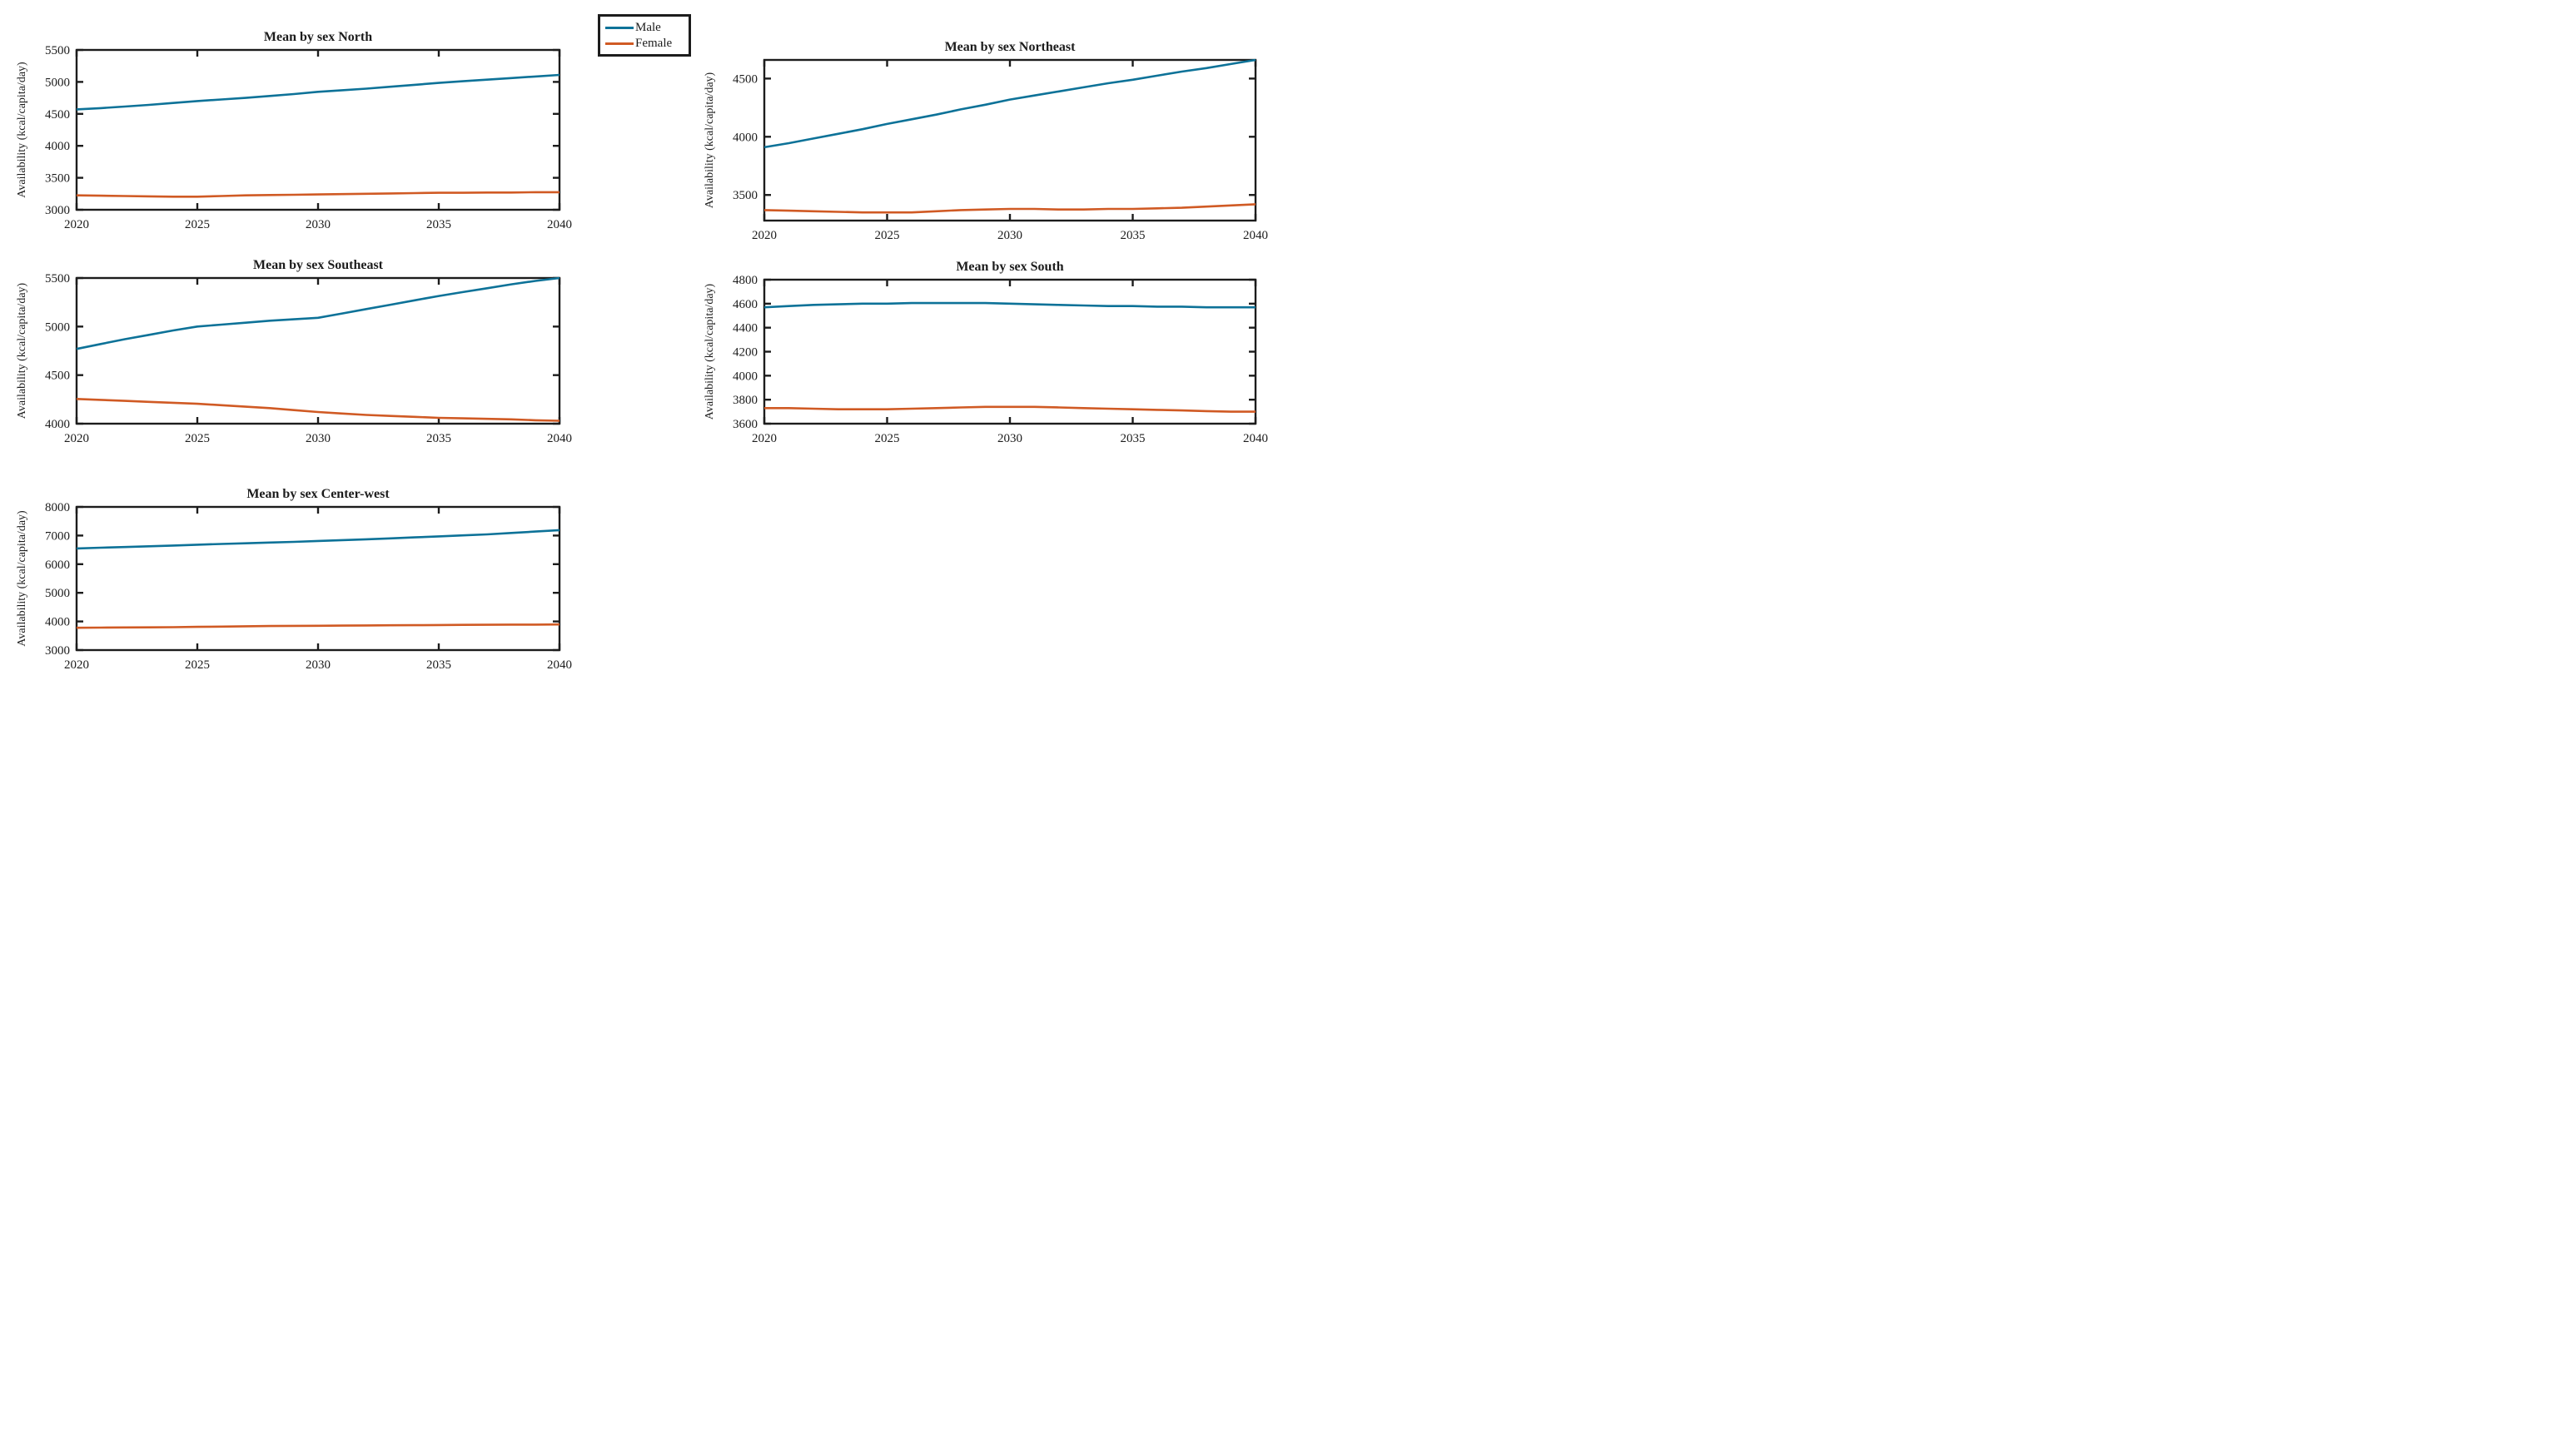 This screenshot has height=1435, width=2576. What do you see at coordinates (1009, 267) in the screenshot?
I see `subplot-title: Mean by sex South` at bounding box center [1009, 267].